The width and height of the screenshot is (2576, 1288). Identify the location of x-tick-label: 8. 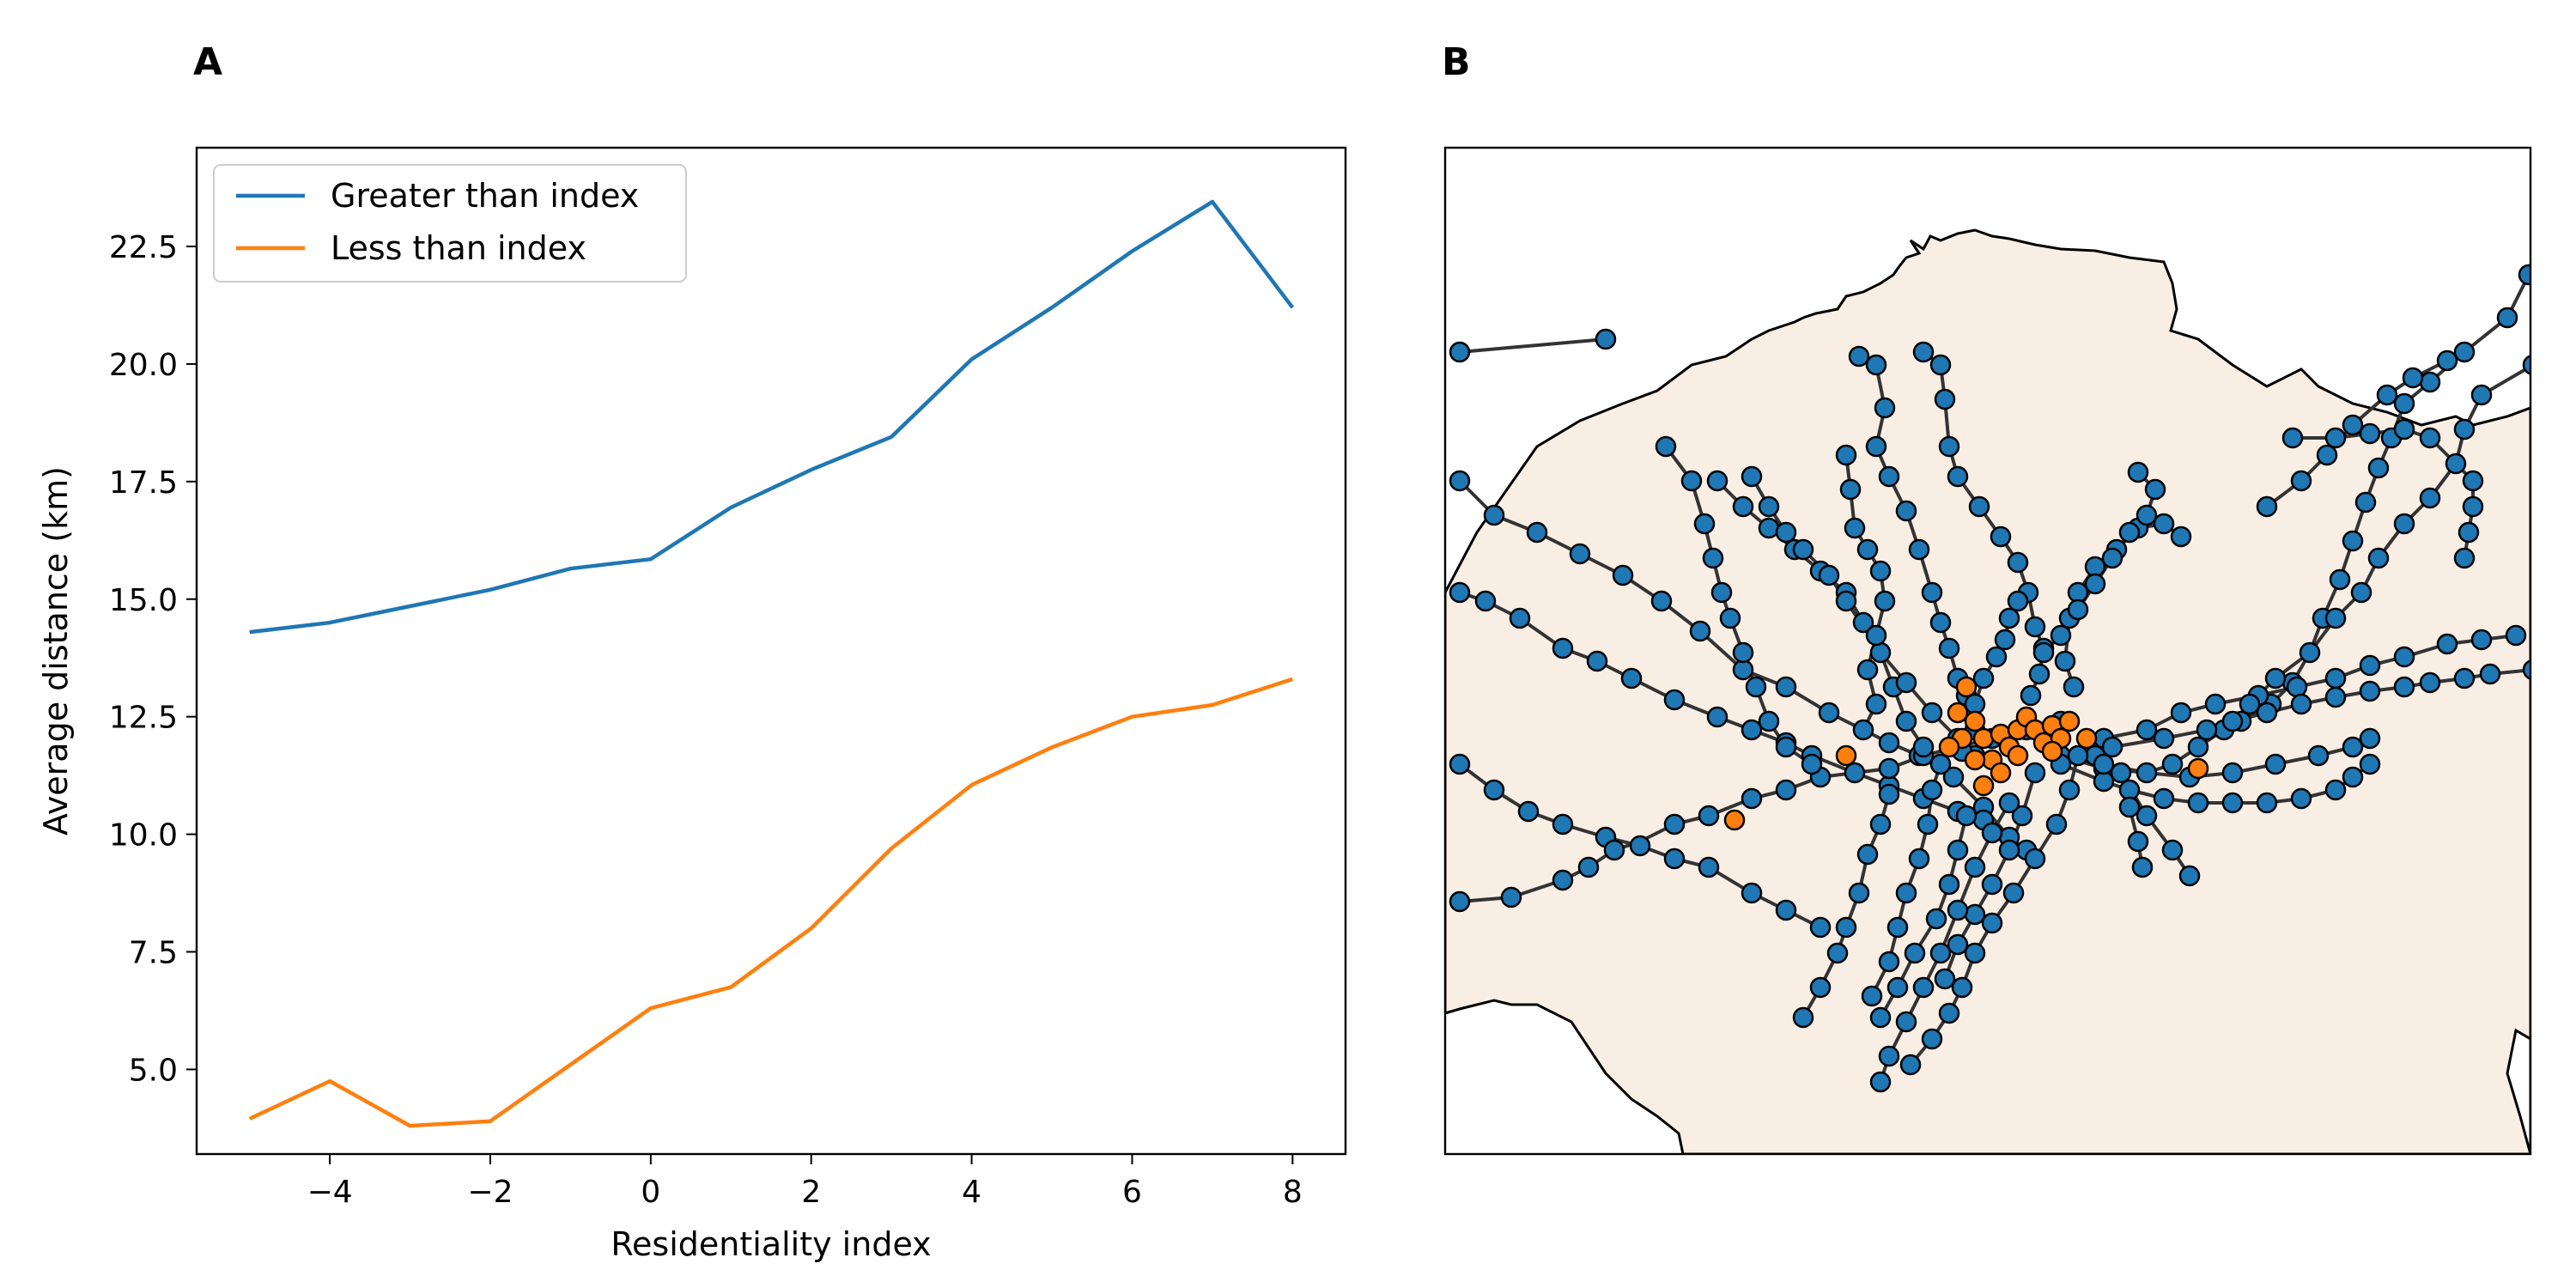
(1293, 1192).